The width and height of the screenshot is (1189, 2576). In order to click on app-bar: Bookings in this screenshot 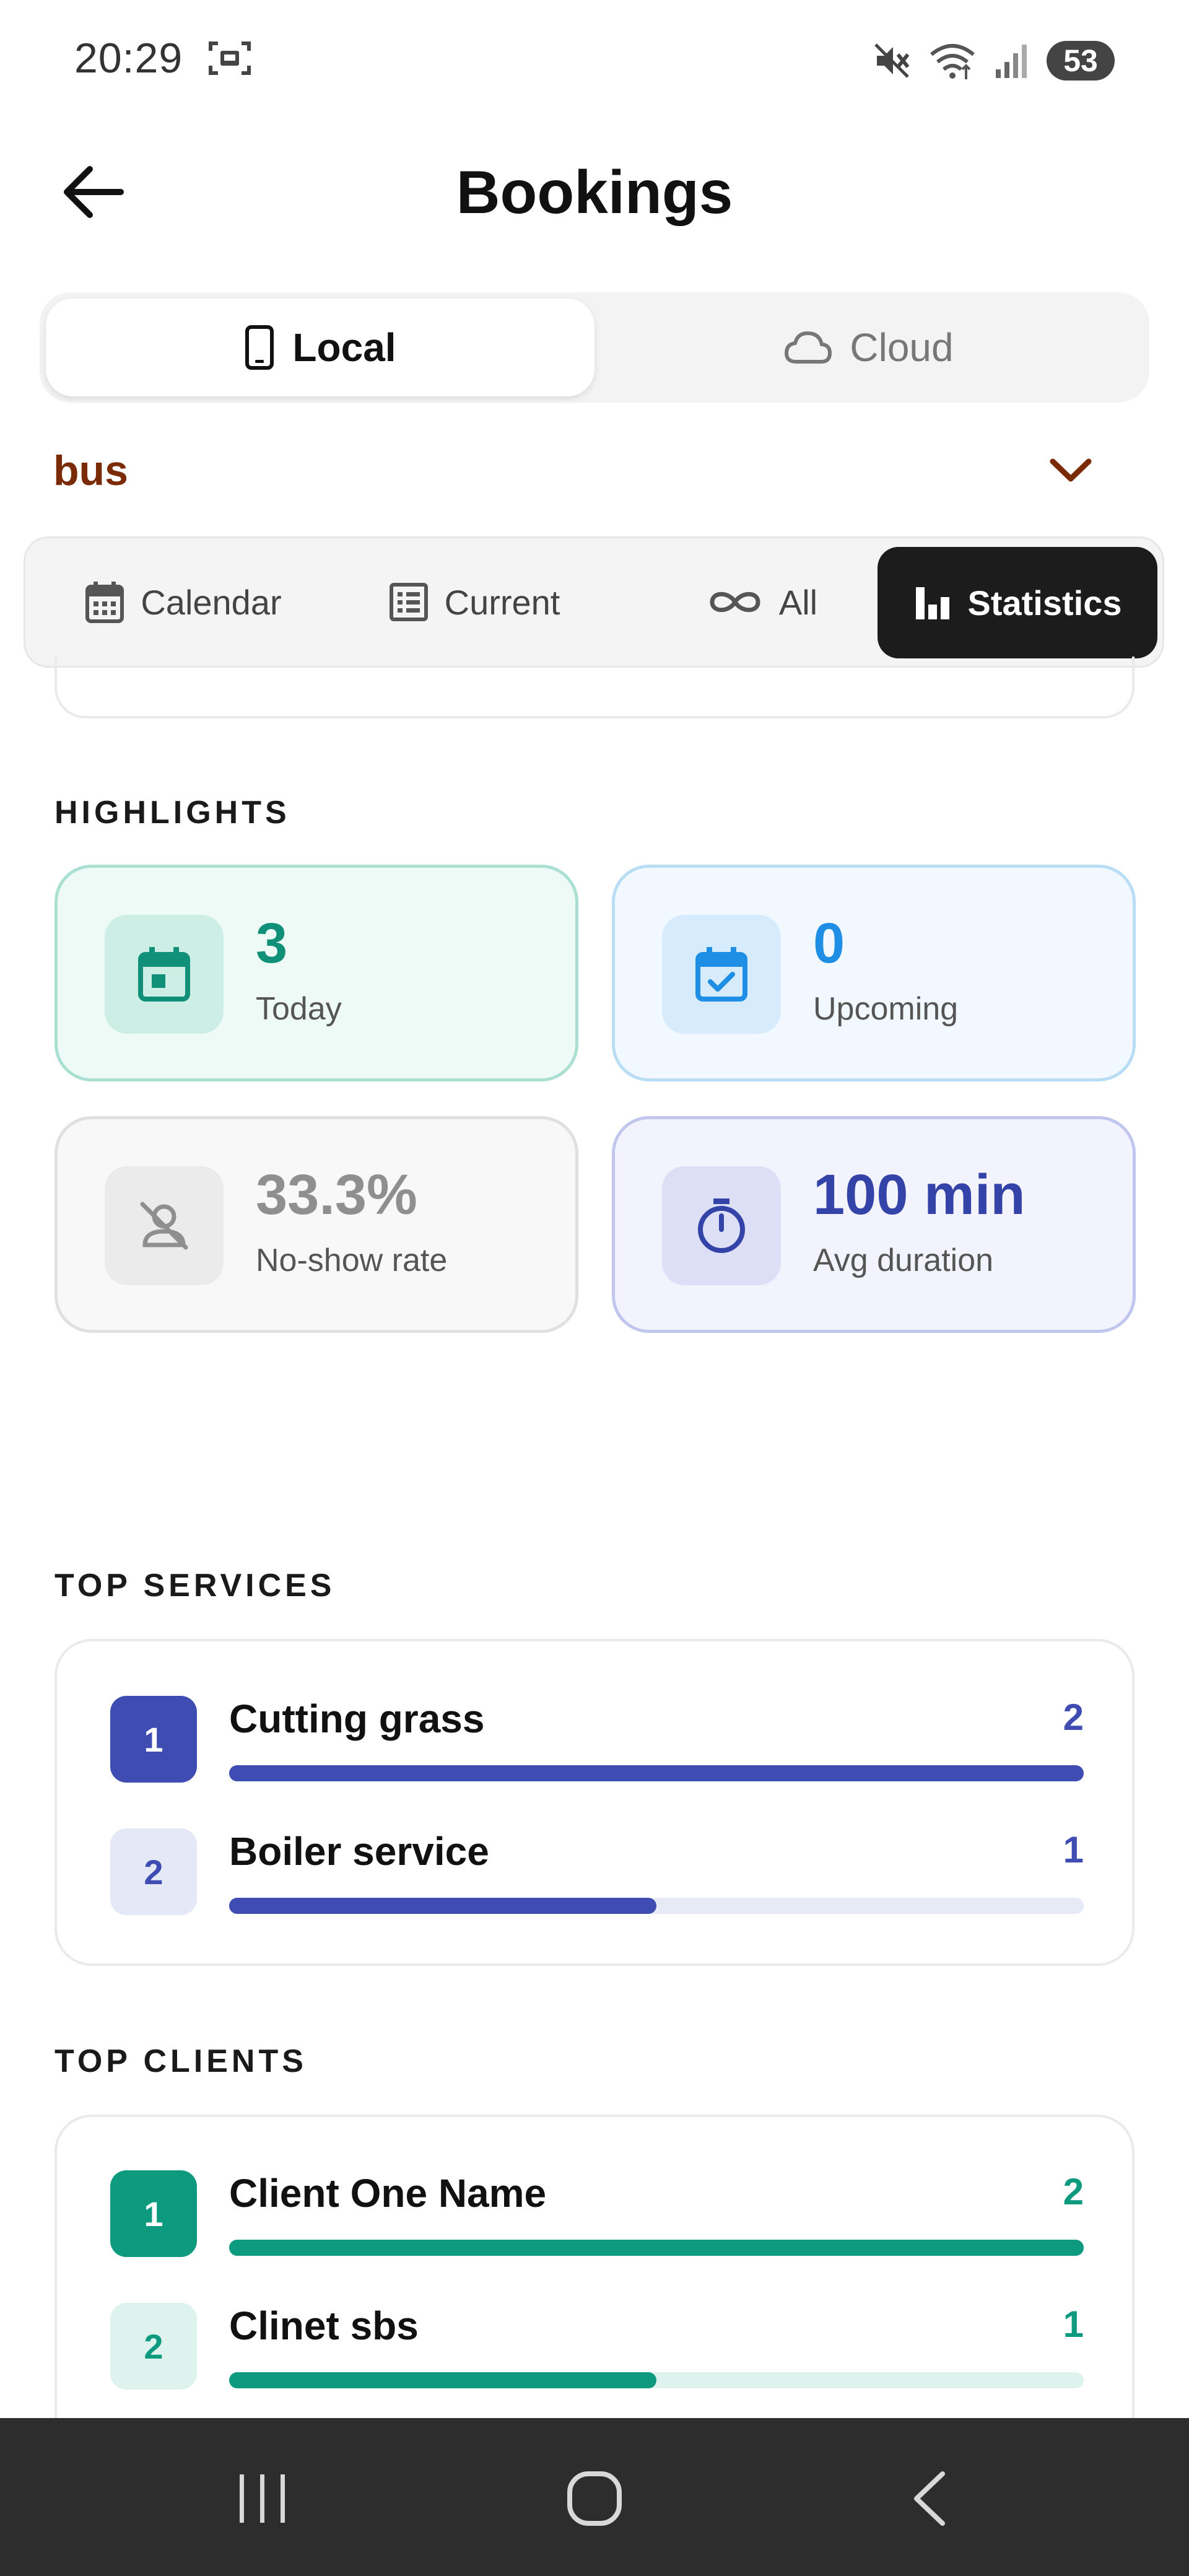, I will do `click(594, 192)`.